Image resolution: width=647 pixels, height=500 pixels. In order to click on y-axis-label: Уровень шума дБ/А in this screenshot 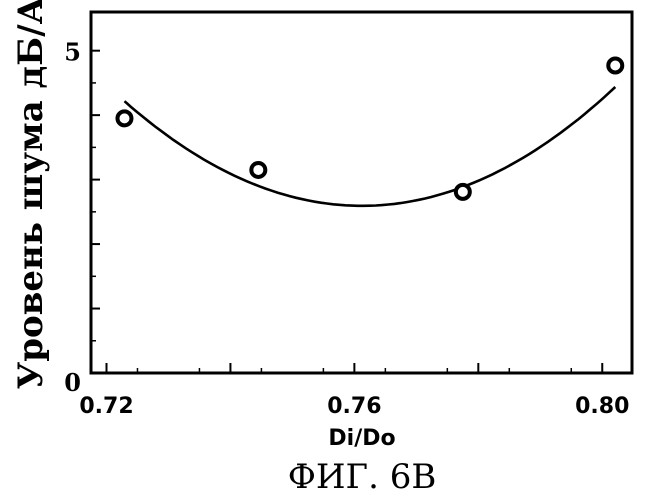, I will do `click(31, 194)`.